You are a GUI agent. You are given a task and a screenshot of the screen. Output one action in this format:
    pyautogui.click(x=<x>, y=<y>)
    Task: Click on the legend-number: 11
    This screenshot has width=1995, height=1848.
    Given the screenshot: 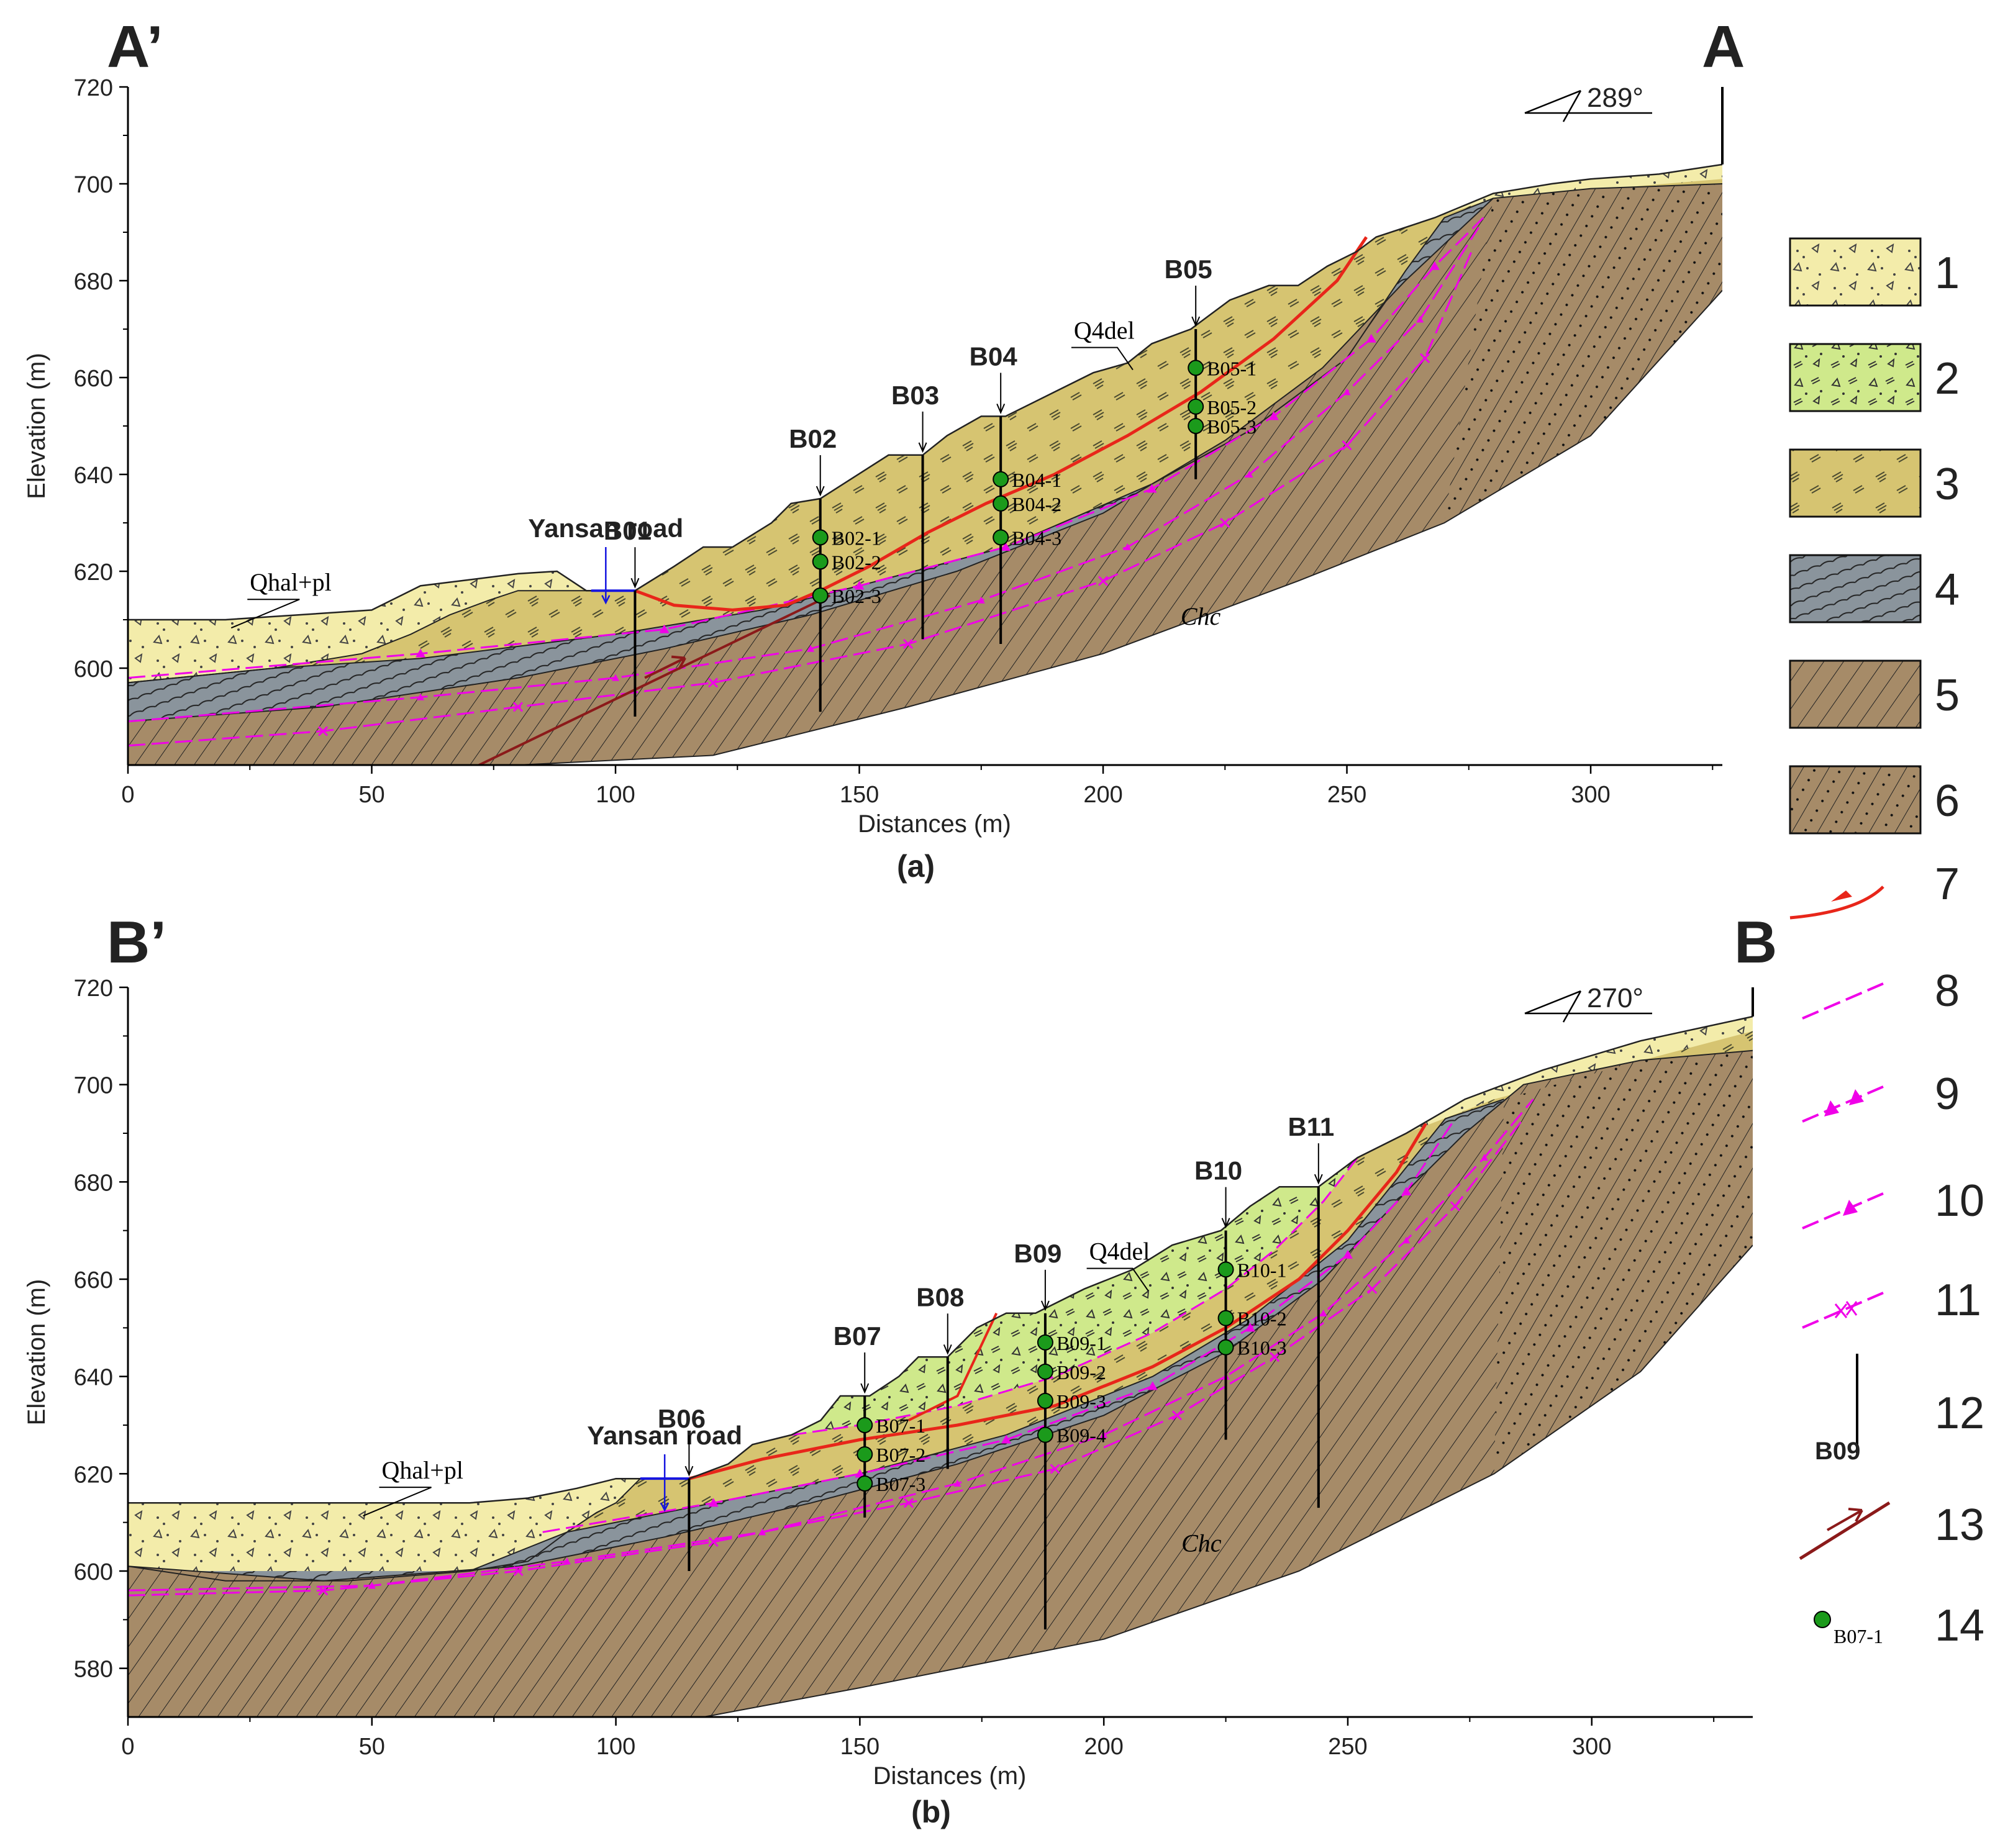 What is the action you would take?
    pyautogui.click(x=1958, y=1300)
    